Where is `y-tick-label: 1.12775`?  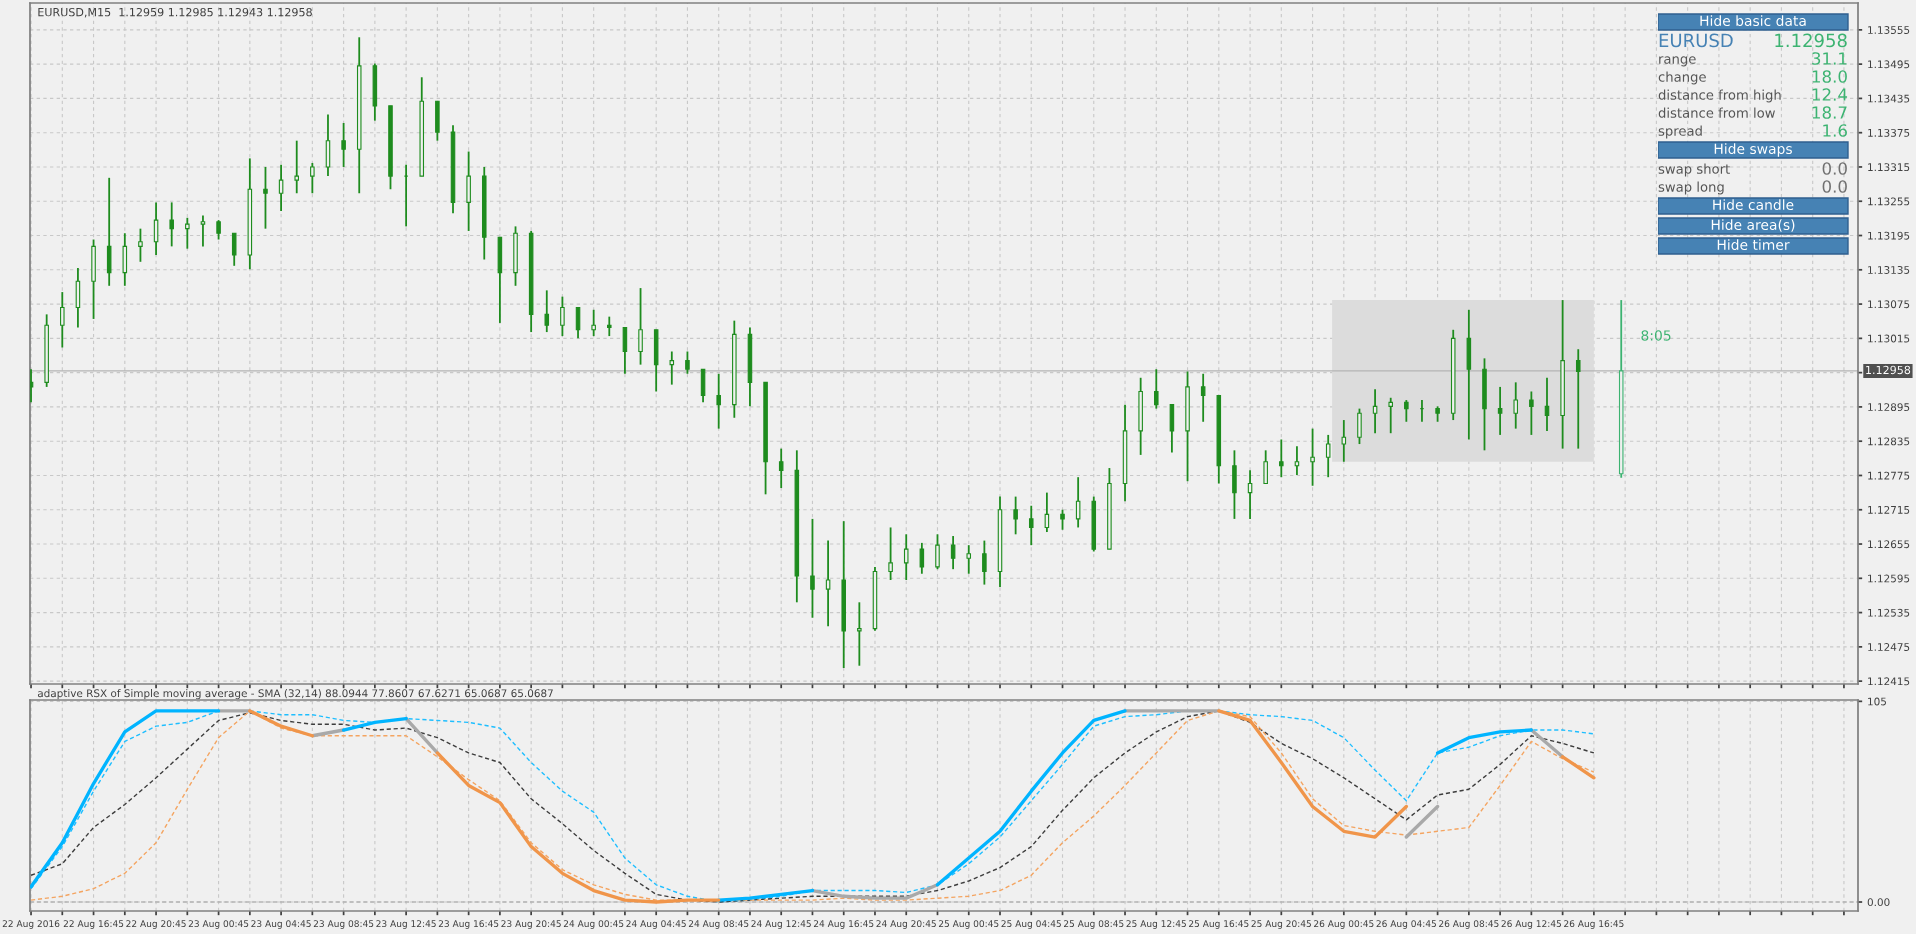 y-tick-label: 1.12775 is located at coordinates (1889, 475).